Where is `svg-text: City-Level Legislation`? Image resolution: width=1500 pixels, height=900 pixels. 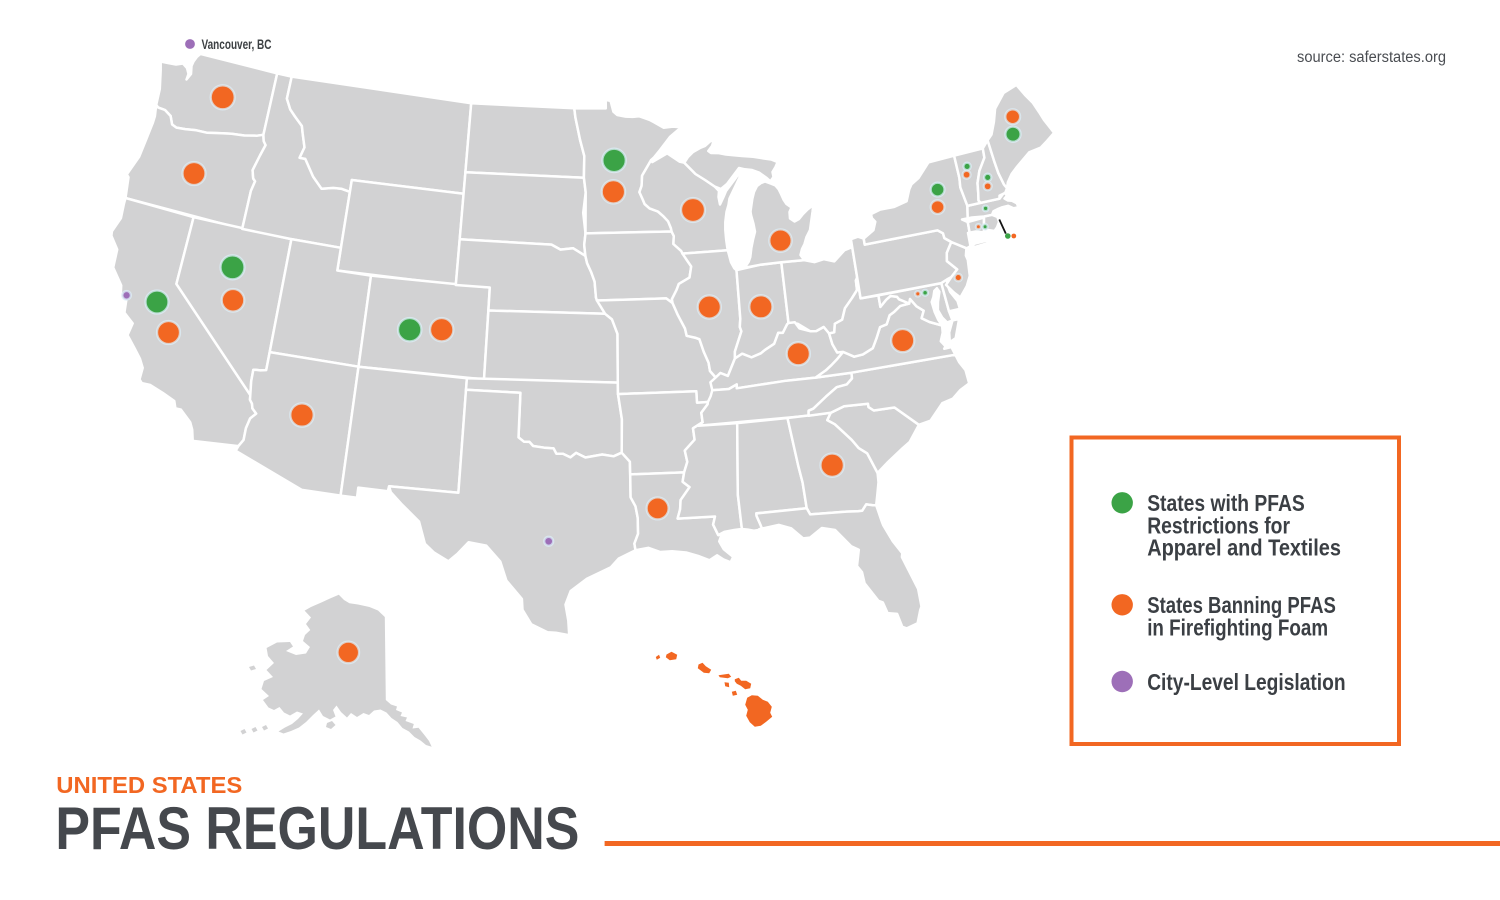 svg-text: City-Level Legislation is located at coordinates (1246, 682).